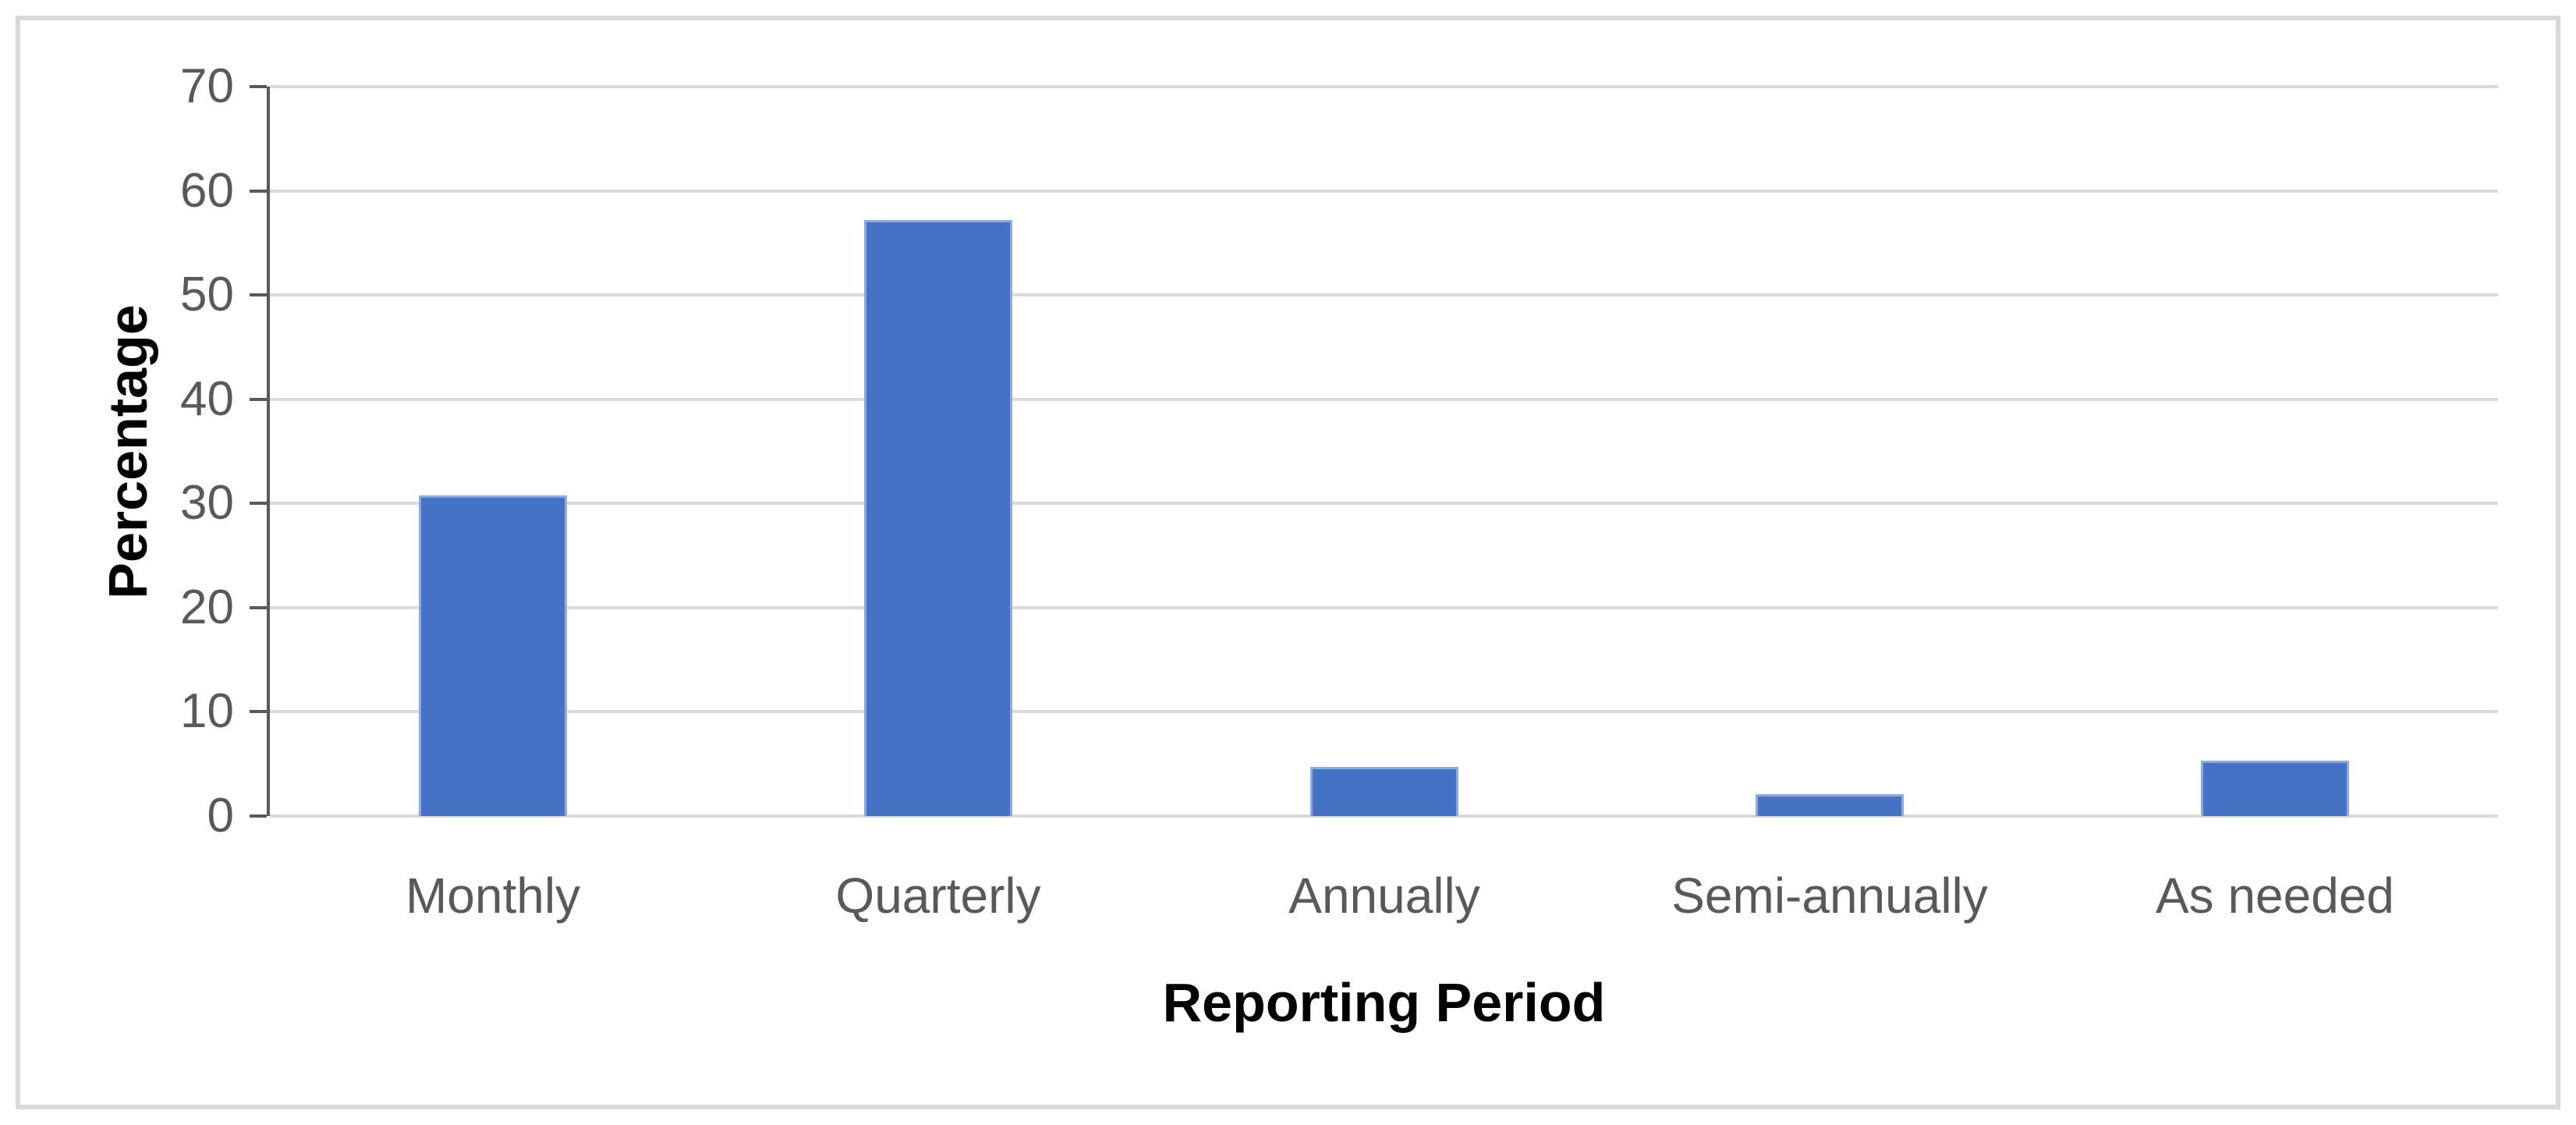 This screenshot has width=2576, height=1125. I want to click on y-tick-label-50: 50, so click(207, 295).